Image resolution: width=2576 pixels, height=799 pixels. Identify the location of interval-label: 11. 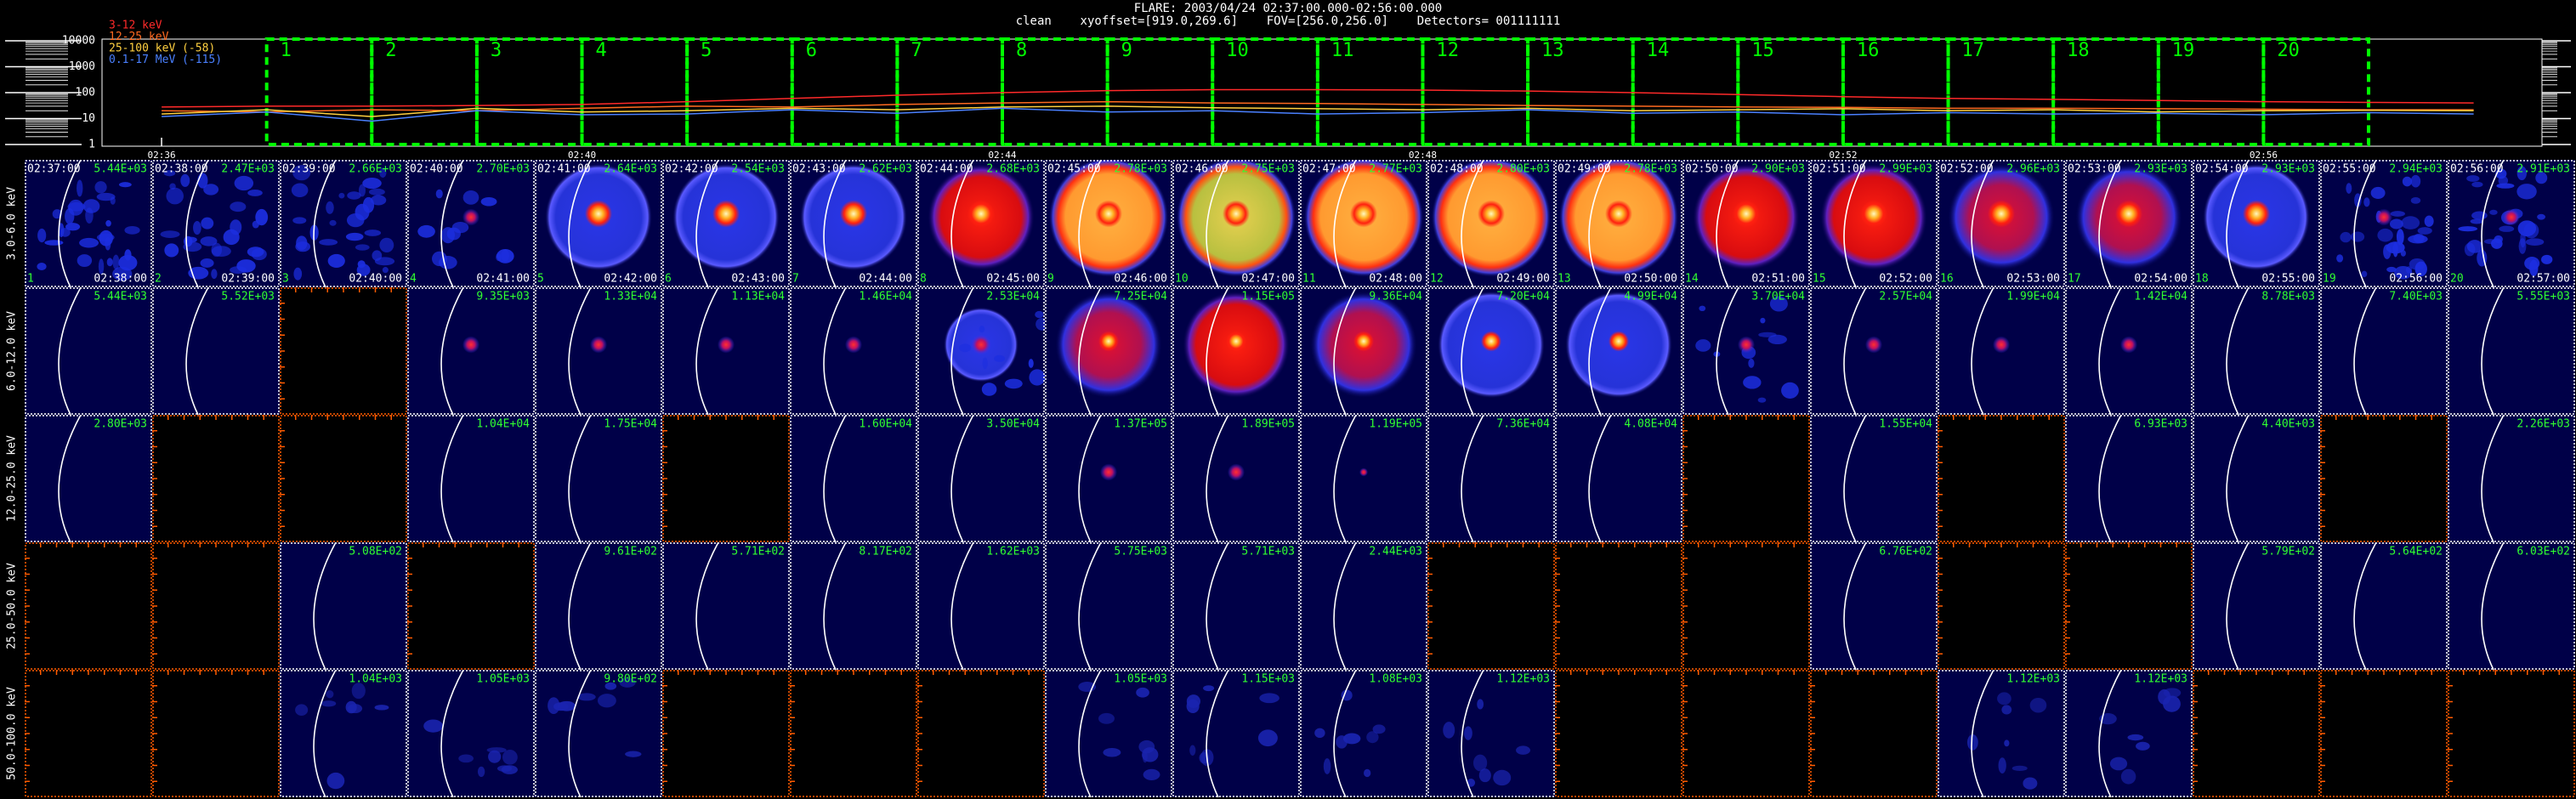
(1342, 50).